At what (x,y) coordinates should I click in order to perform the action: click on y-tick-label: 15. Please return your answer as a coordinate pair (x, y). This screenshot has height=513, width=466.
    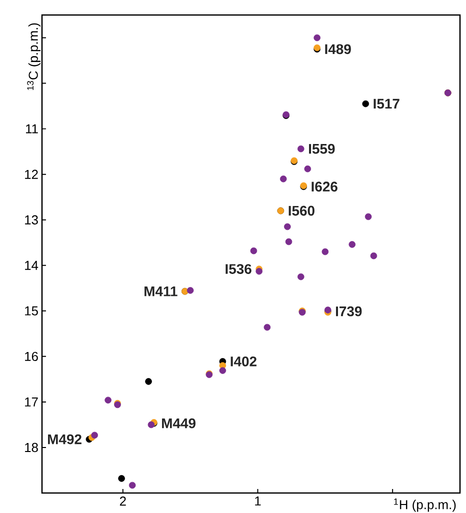
    Looking at the image, I should click on (31, 311).